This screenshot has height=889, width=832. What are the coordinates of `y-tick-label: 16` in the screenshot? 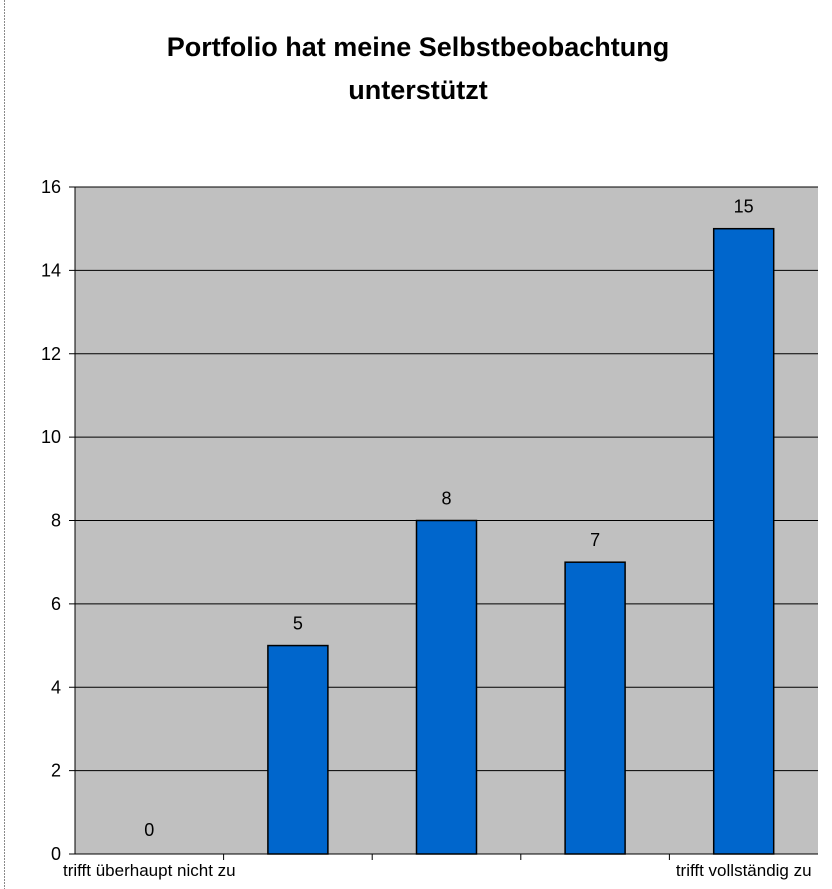 It's located at (51, 187).